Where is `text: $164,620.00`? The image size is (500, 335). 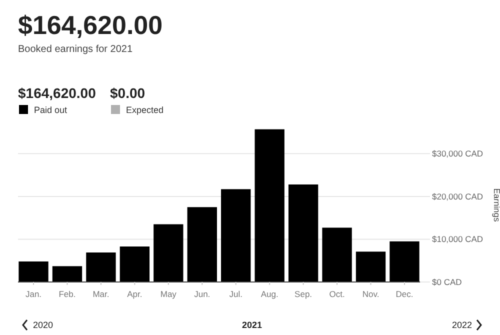 text: $164,620.00 is located at coordinates (57, 93).